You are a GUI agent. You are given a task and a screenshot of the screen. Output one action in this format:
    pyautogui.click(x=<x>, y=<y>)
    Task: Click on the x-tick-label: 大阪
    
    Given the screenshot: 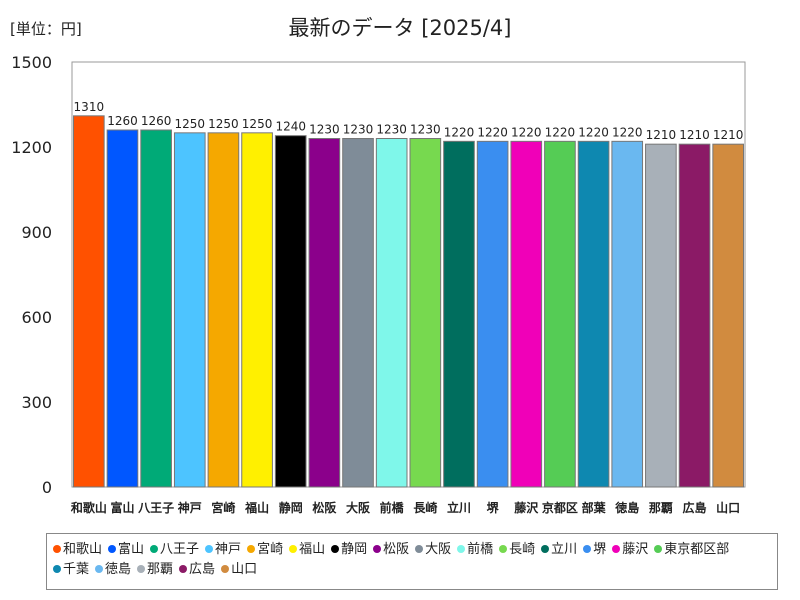 What is the action you would take?
    pyautogui.click(x=358, y=507)
    